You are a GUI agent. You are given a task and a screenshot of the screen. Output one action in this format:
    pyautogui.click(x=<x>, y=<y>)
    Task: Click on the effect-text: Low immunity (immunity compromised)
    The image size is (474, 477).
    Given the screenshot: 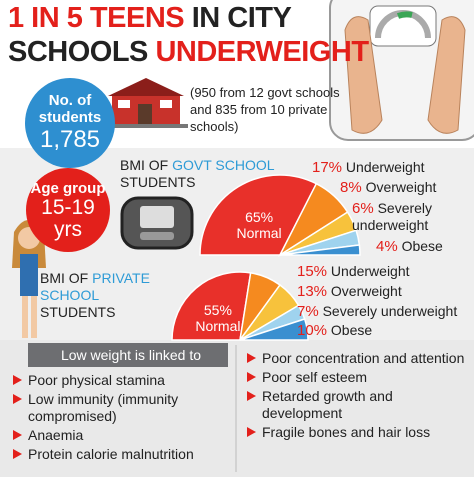 What is the action you would take?
    pyautogui.click(x=103, y=407)
    